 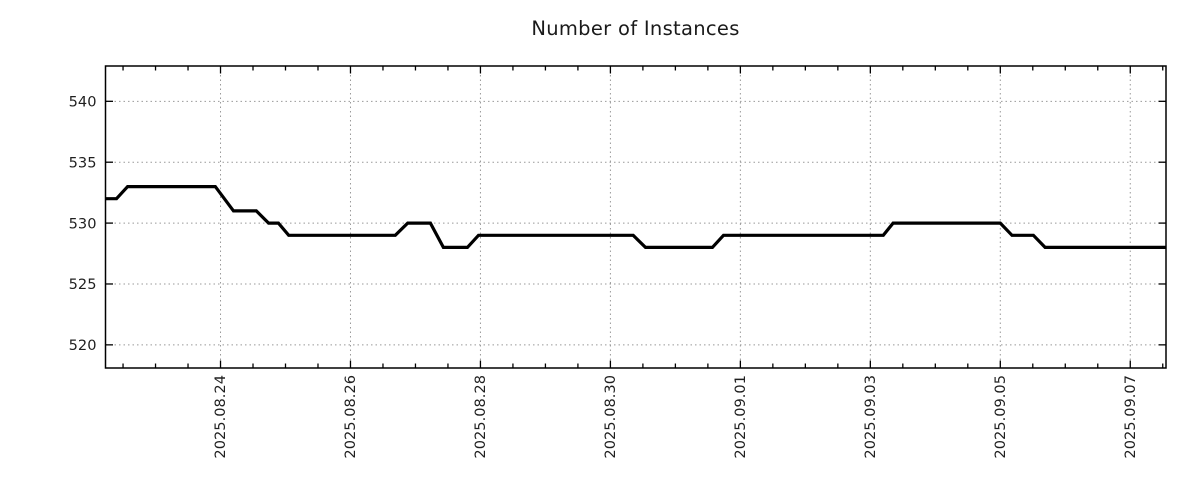 I want to click on x-tick-label: 2025.09.07, so click(x=1130, y=417).